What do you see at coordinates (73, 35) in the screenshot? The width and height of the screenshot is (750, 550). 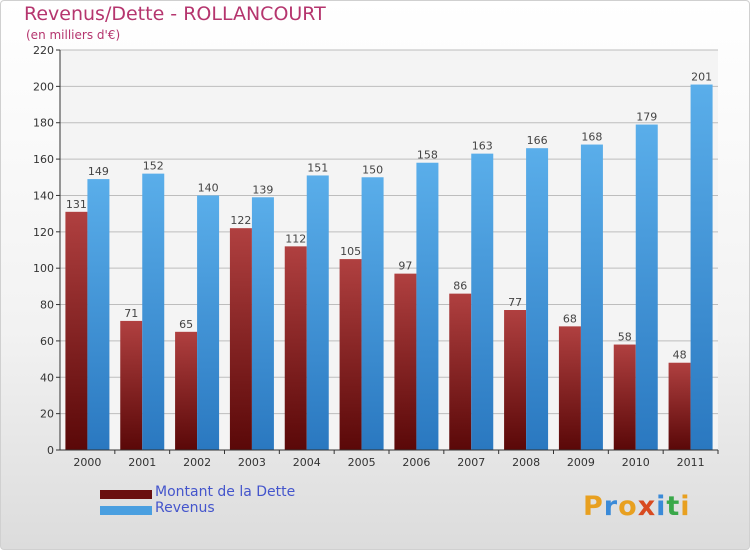 I see `chart-subtitle: (en milliers d'€)` at bounding box center [73, 35].